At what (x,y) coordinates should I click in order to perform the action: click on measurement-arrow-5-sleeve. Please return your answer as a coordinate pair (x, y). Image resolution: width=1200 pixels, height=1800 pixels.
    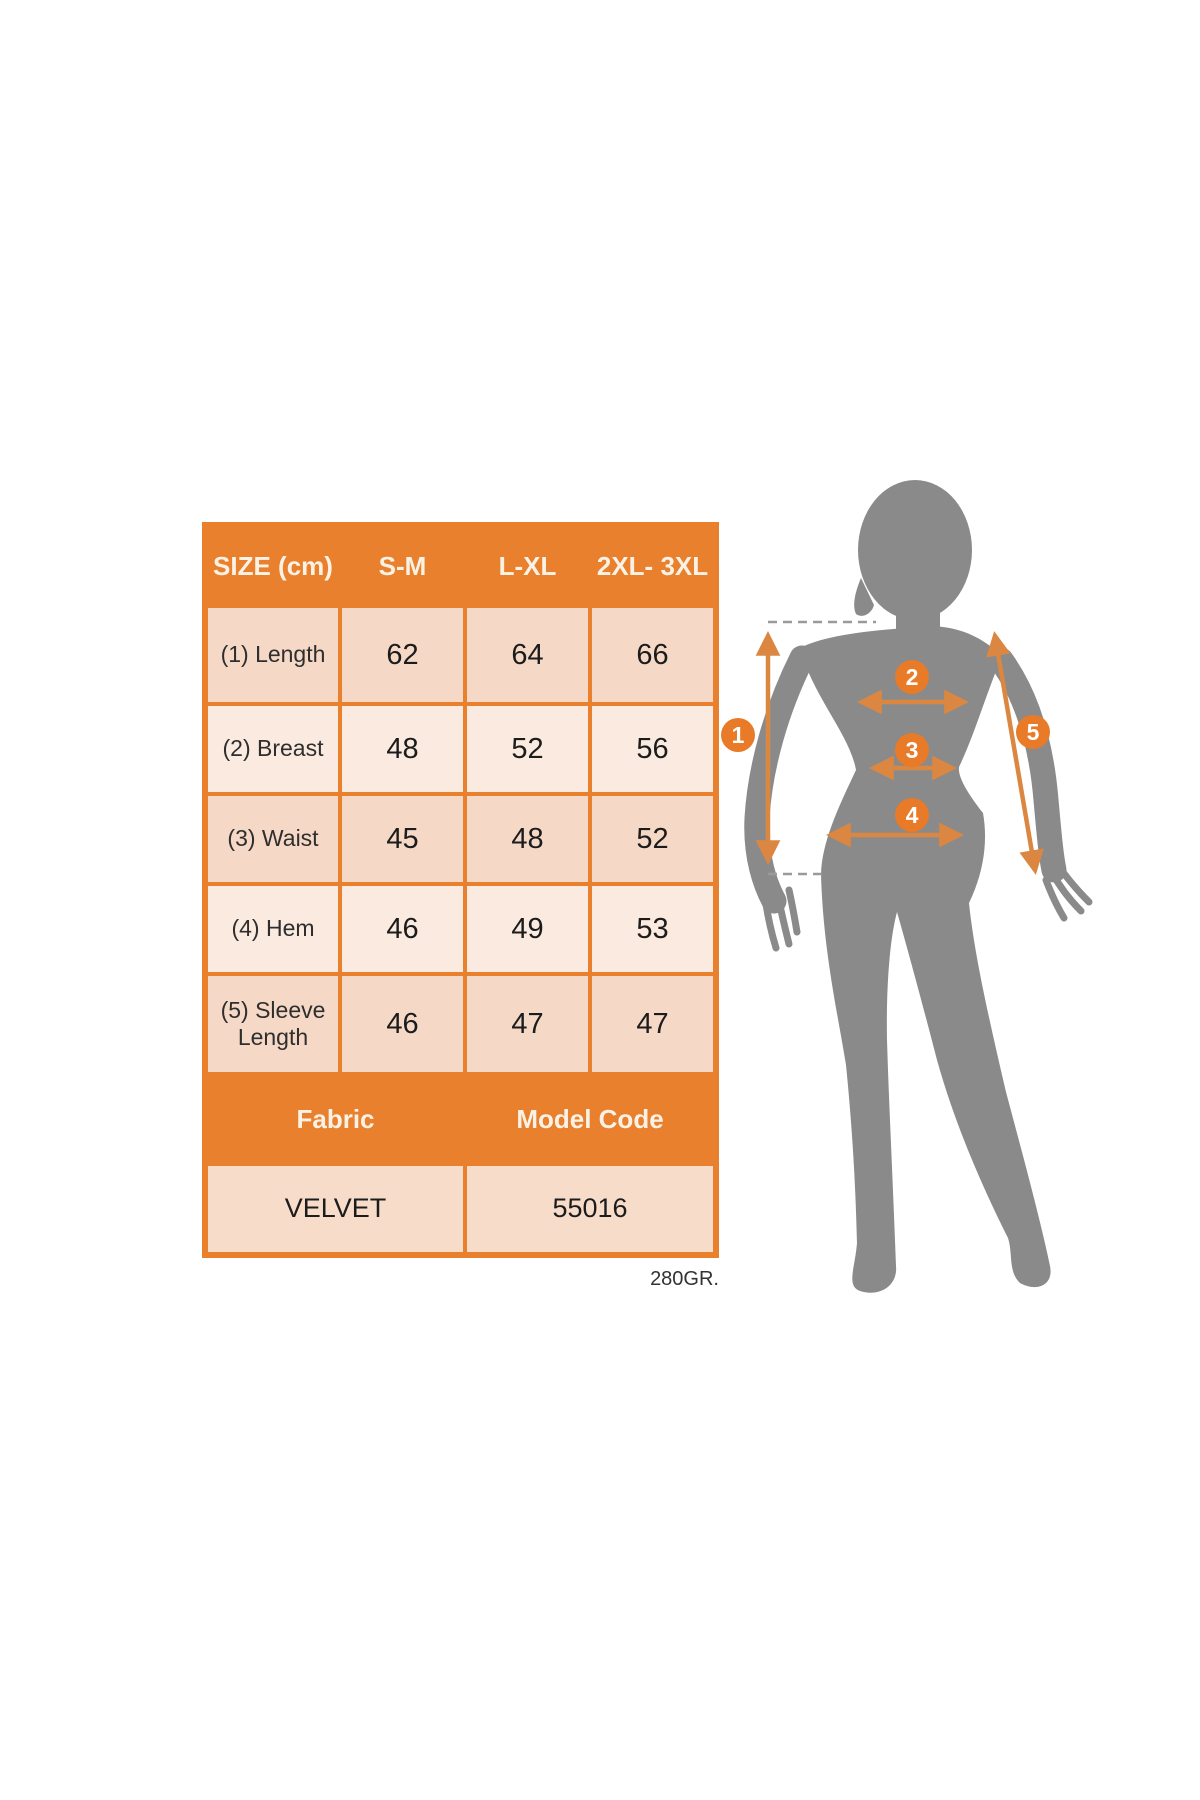
    Looking at the image, I should click on (1015, 753).